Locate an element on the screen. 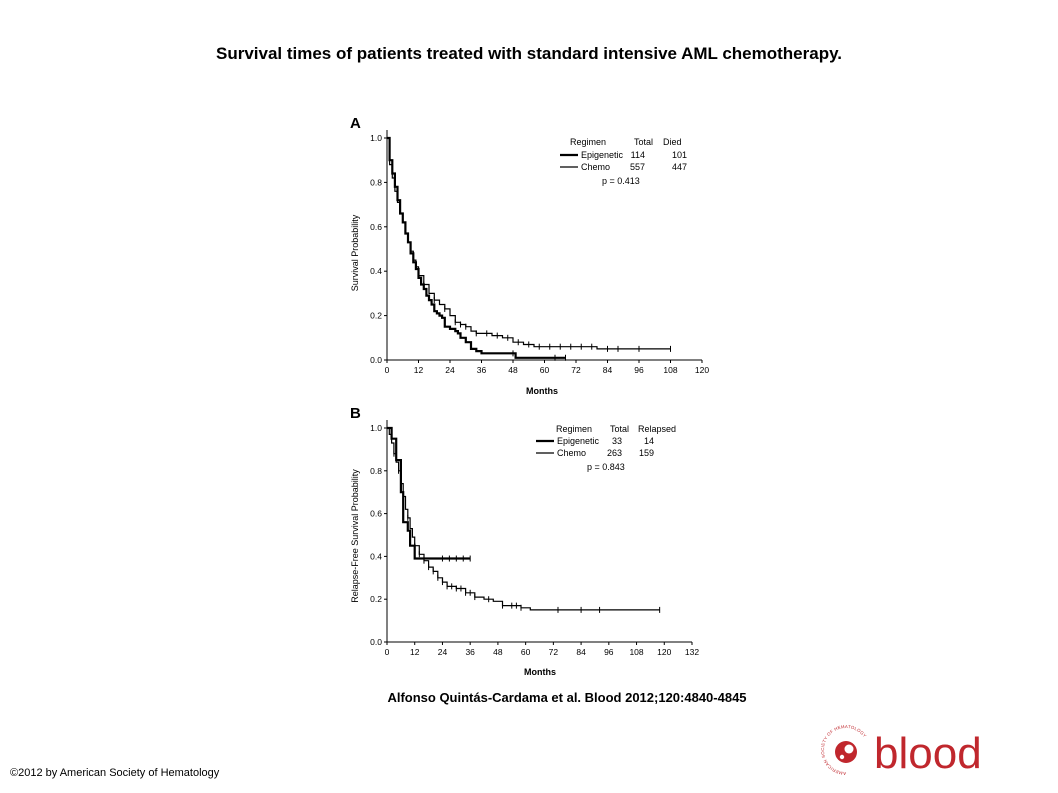 This screenshot has height=793, width=1058. legend-header-died: Died is located at coordinates (672, 142).